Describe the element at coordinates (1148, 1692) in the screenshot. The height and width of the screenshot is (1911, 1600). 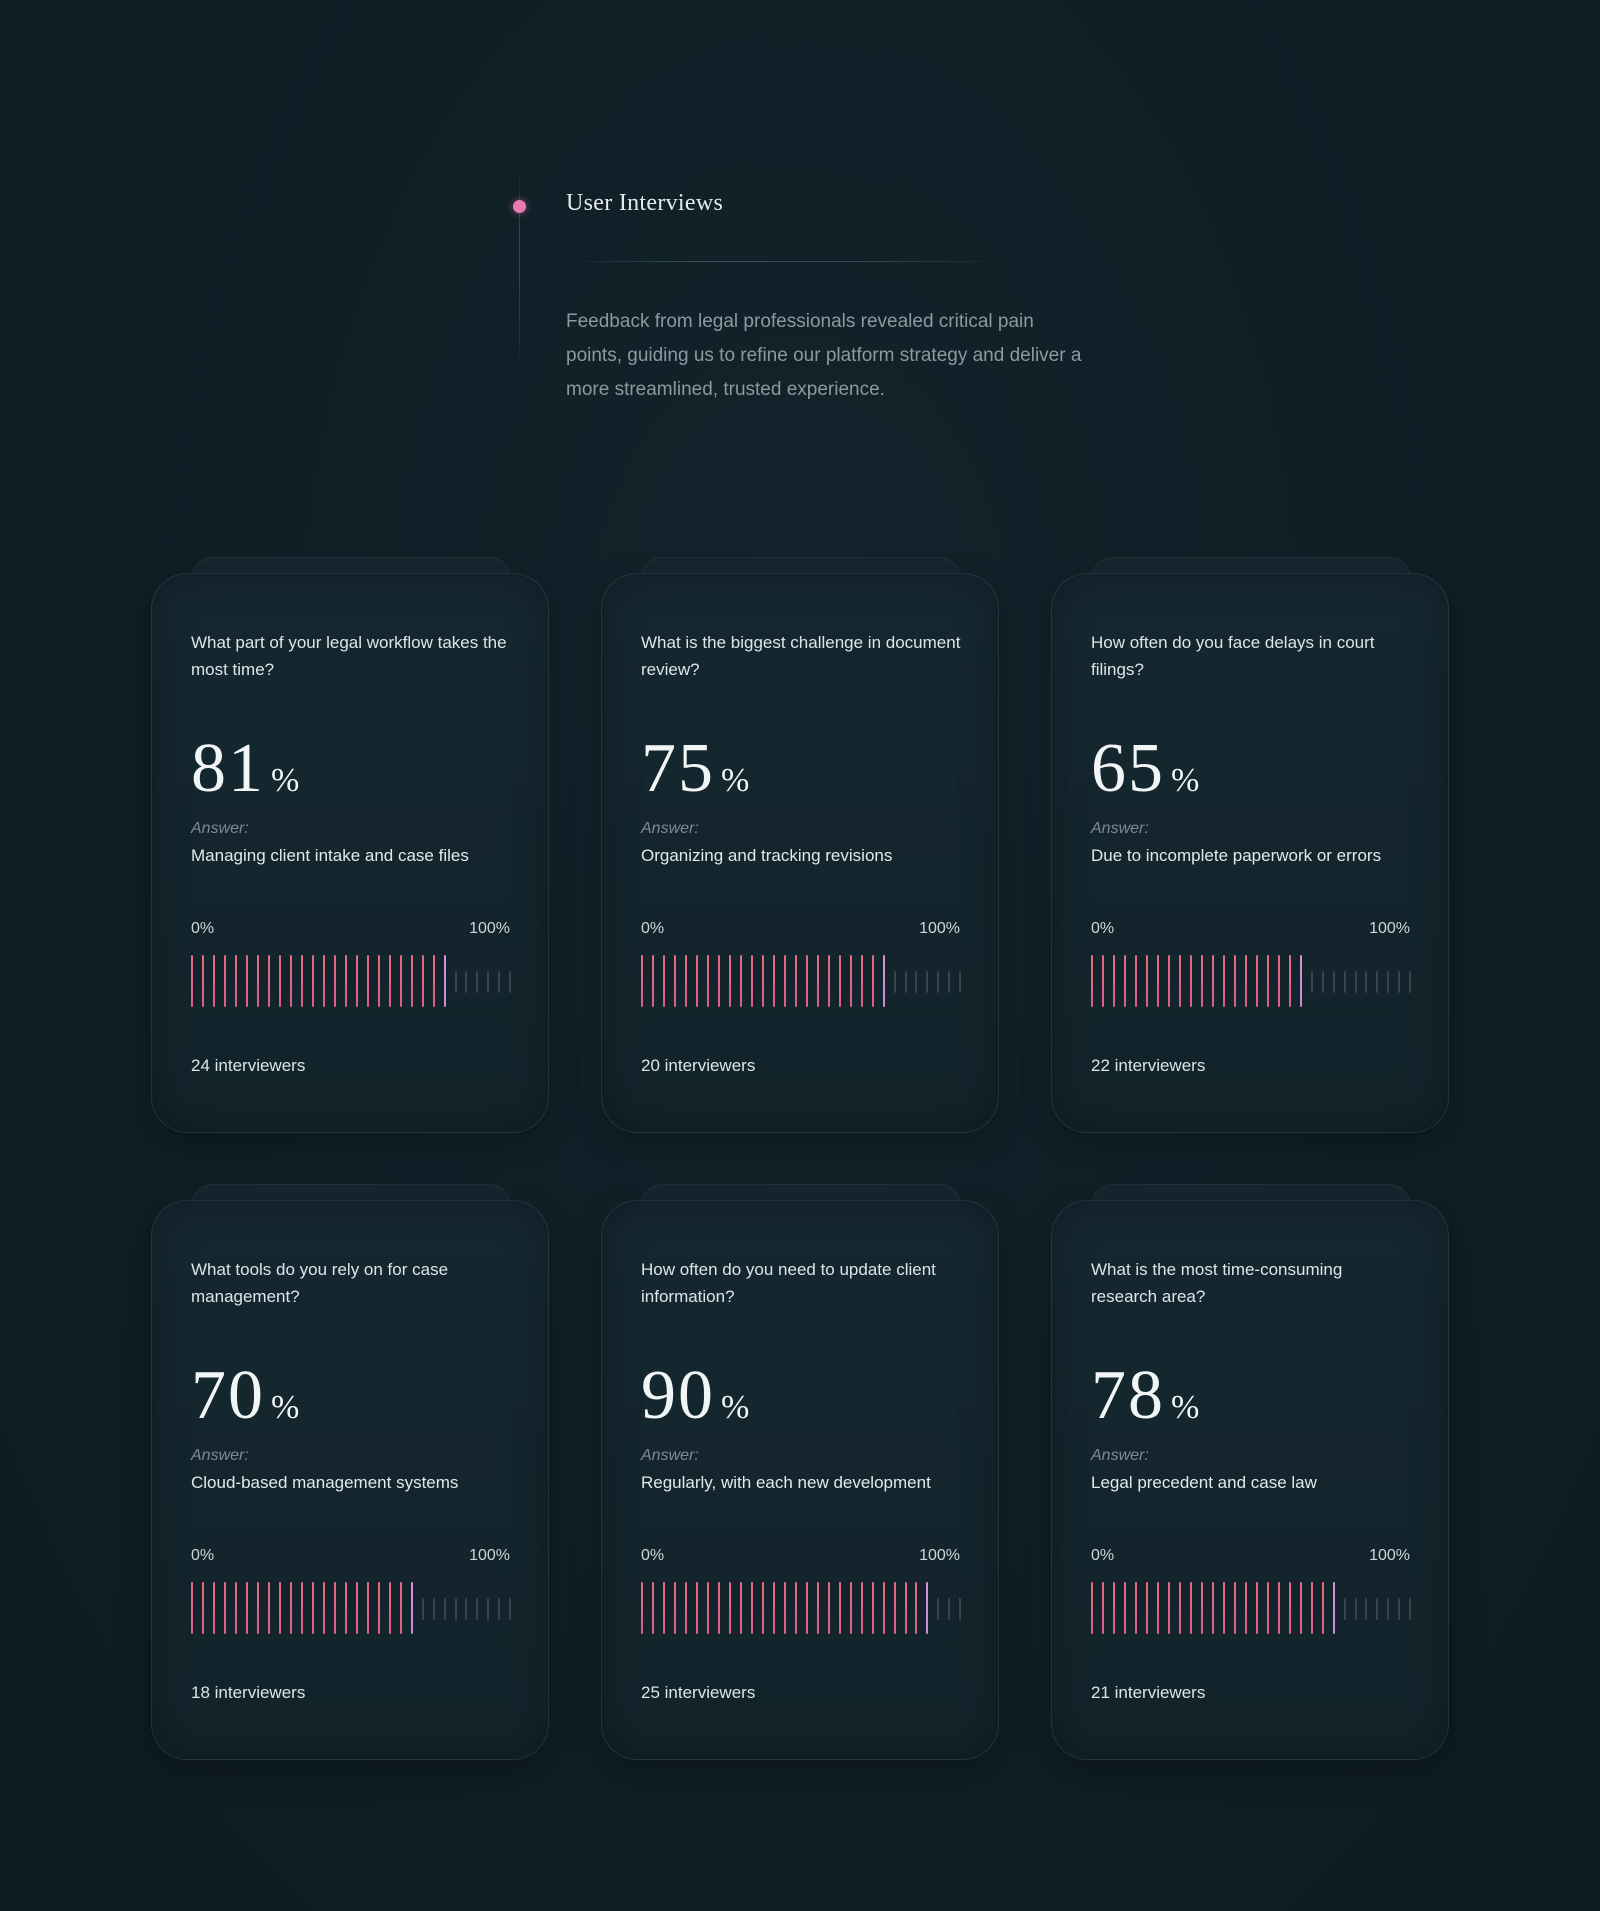
I see `interviewer-count: 21 interviewers` at that location.